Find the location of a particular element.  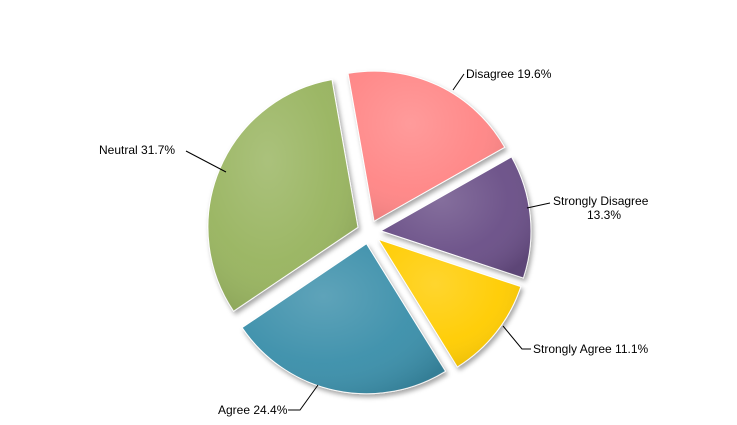

pie-slice-sheen-disagree is located at coordinates (426, 146).